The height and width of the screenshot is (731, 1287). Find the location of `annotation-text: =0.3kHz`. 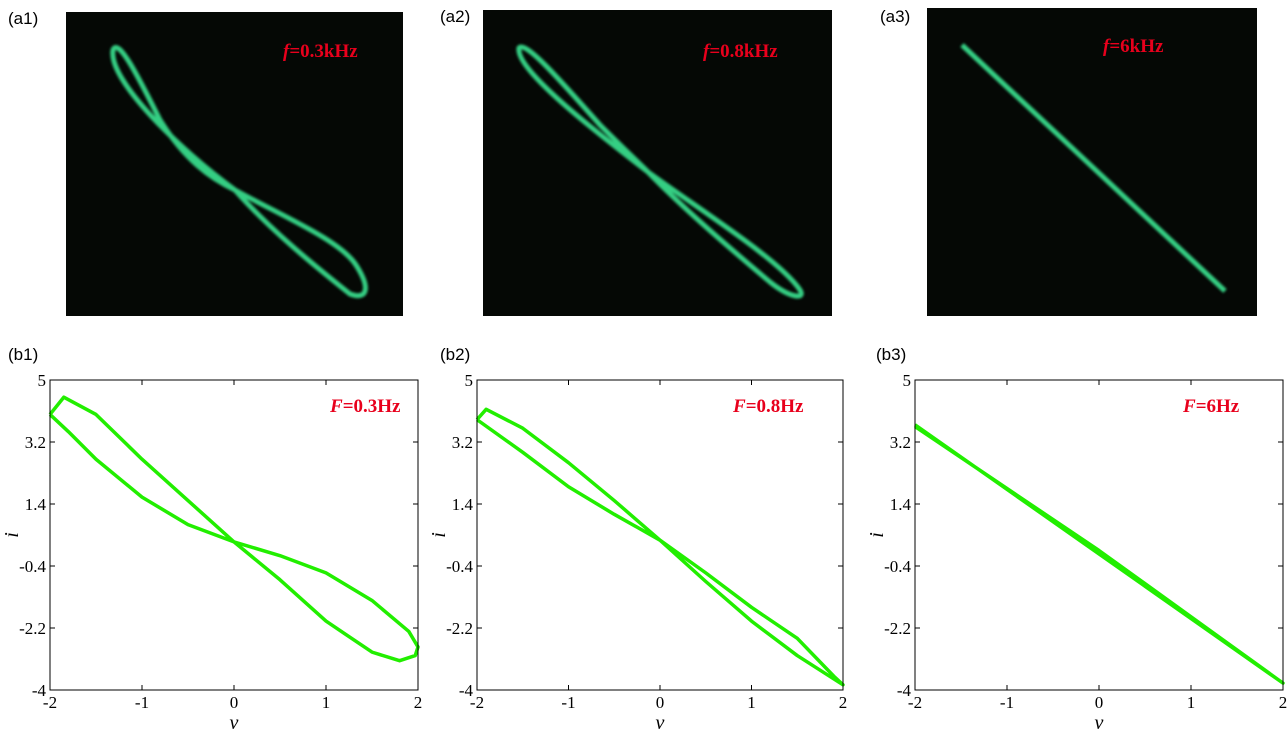

annotation-text: =0.3kHz is located at coordinates (323, 51).